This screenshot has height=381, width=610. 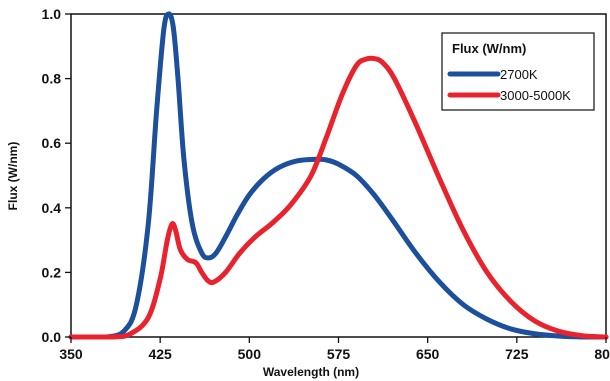 What do you see at coordinates (52, 272) in the screenshot?
I see `y-tick-label: 0.2` at bounding box center [52, 272].